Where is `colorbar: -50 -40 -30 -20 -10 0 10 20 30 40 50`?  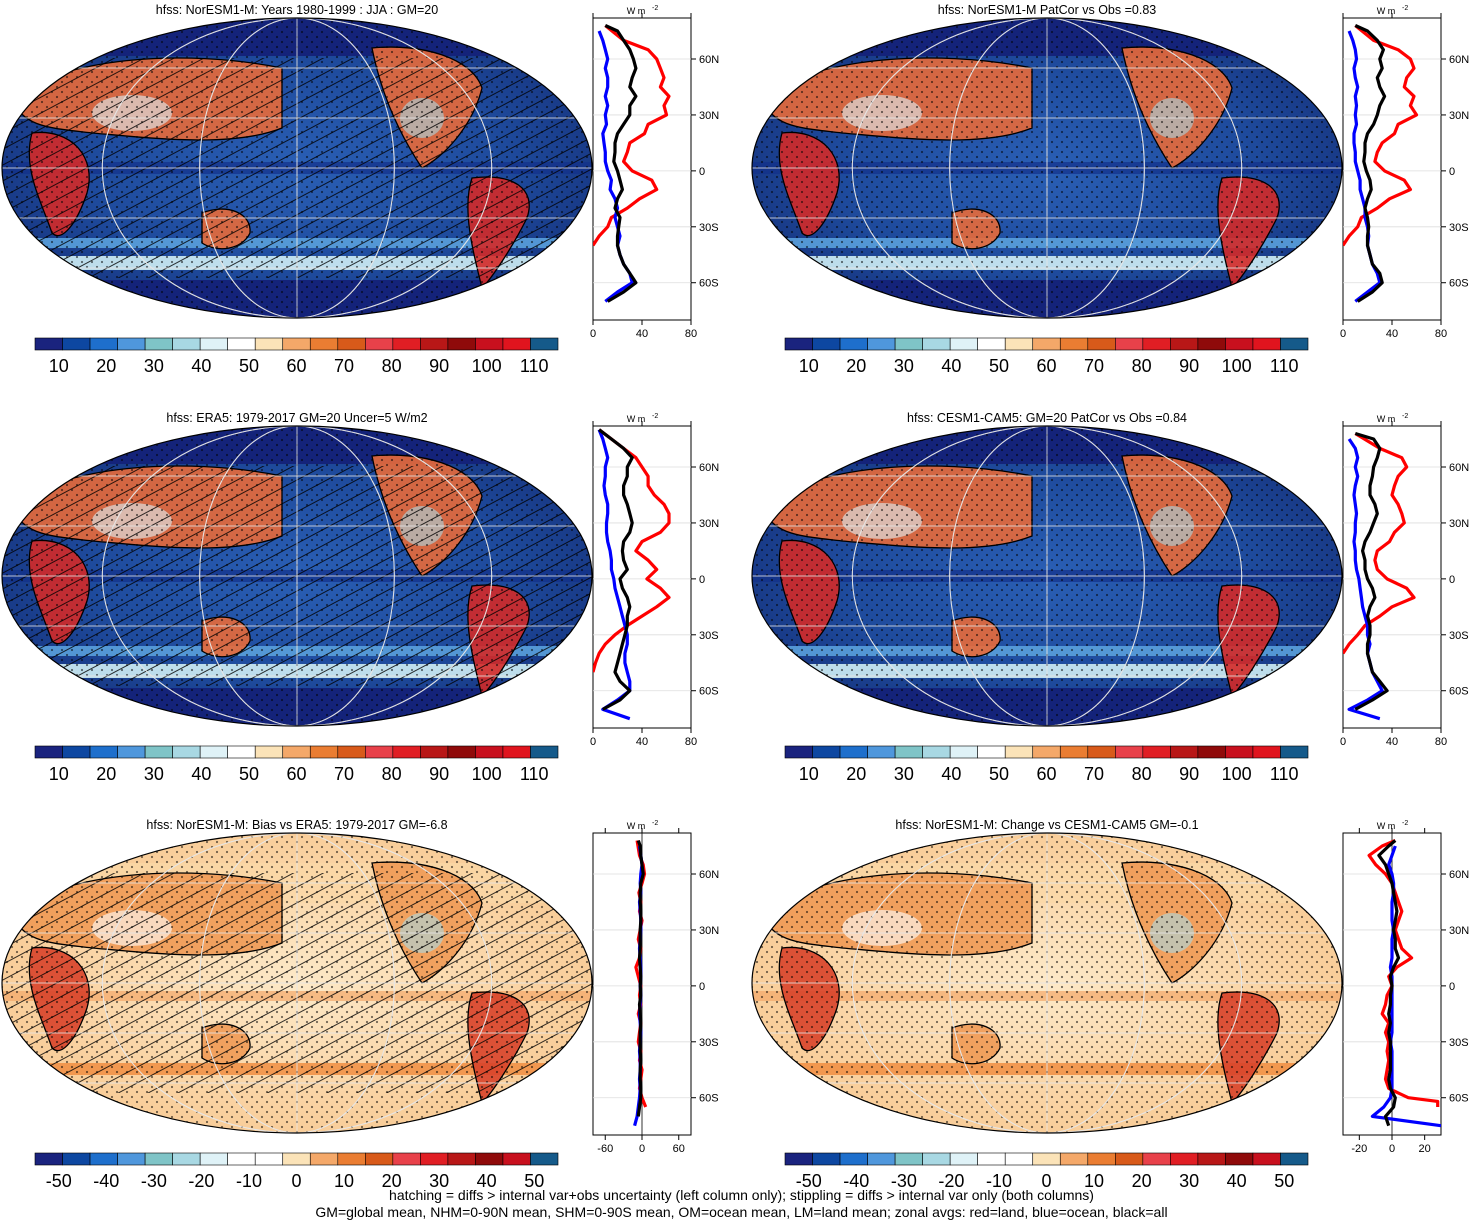 colorbar: -50 -40 -30 -20 -10 0 10 20 30 40 50 is located at coordinates (296, 1171).